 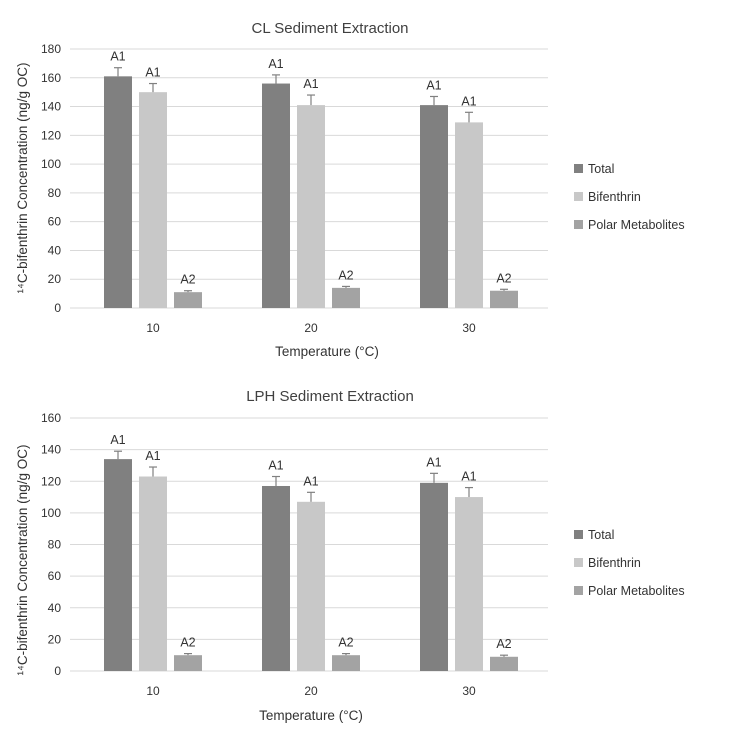 I want to click on chart-title: CL Sediment Extraction, so click(x=329, y=28).